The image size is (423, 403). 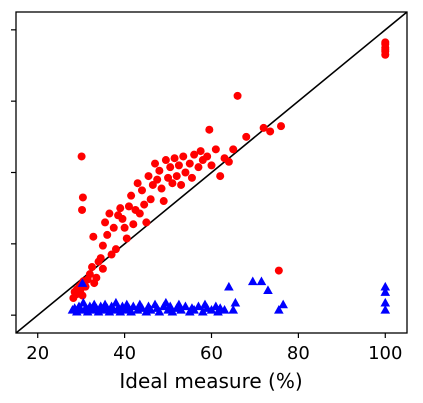 What do you see at coordinates (229, 296) in the screenshot?
I see `series-triangle` at bounding box center [229, 296].